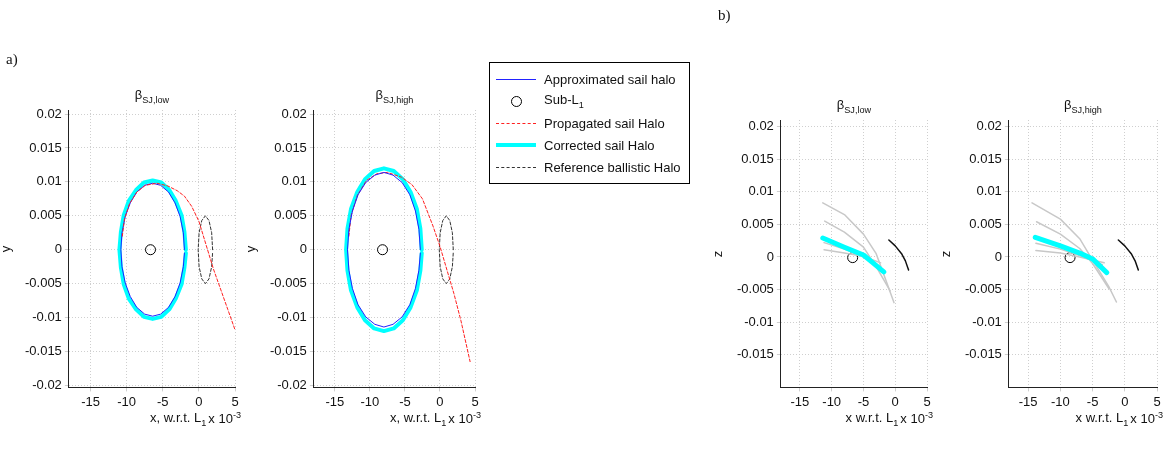  What do you see at coordinates (724, 15) in the screenshot?
I see `text: b)` at bounding box center [724, 15].